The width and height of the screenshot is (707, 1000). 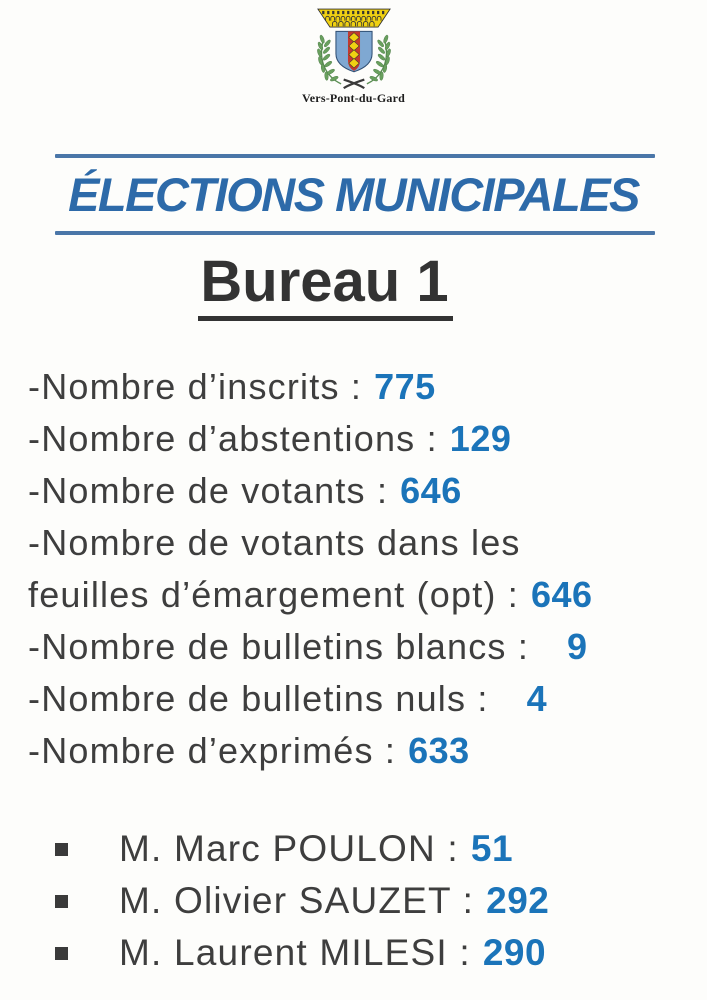 I want to click on candidate-row-milesi: M. Laurent MILESI : 290, so click(x=381, y=953).